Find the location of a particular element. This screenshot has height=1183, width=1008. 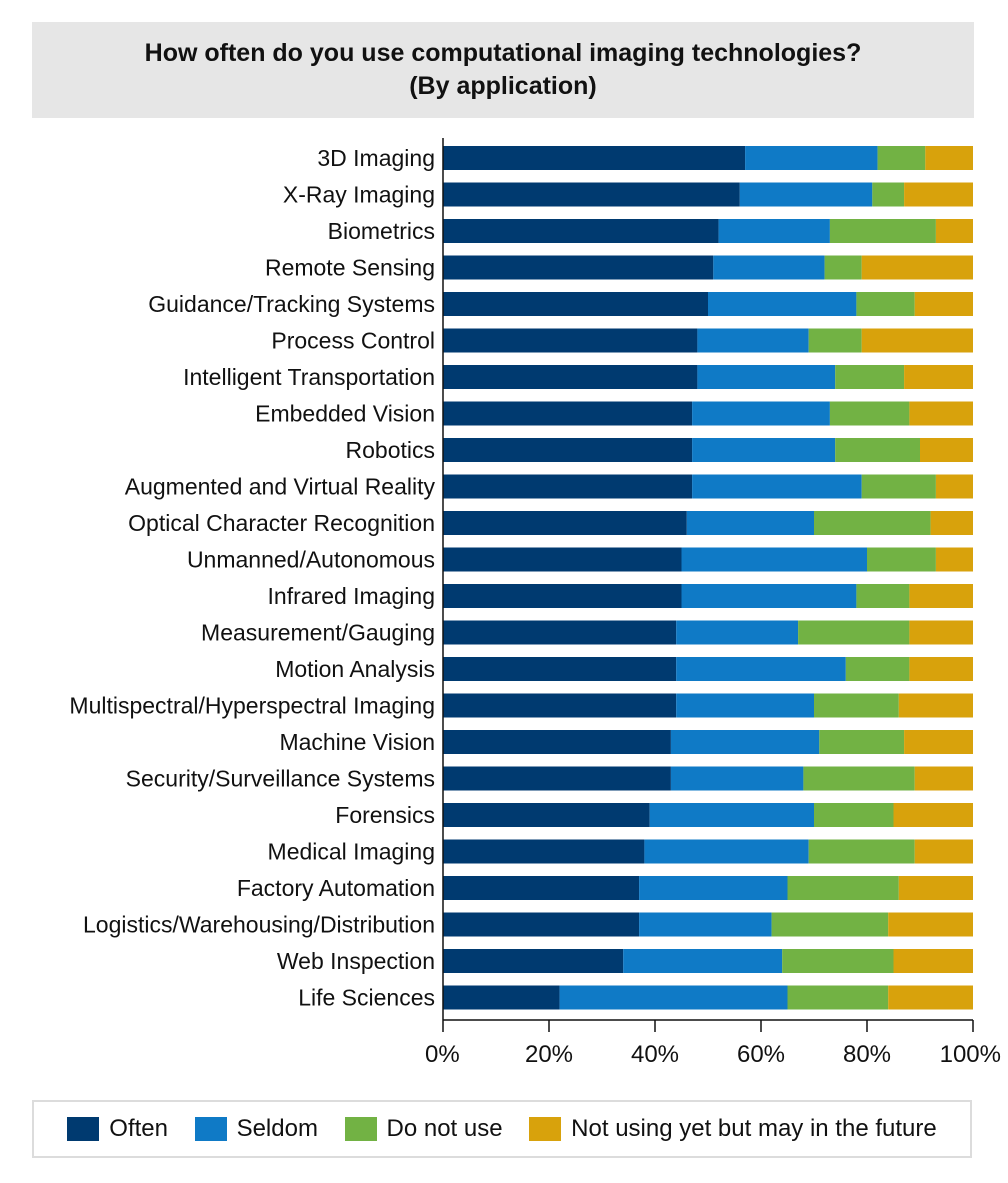

legend-label: Often is located at coordinates (138, 1128).